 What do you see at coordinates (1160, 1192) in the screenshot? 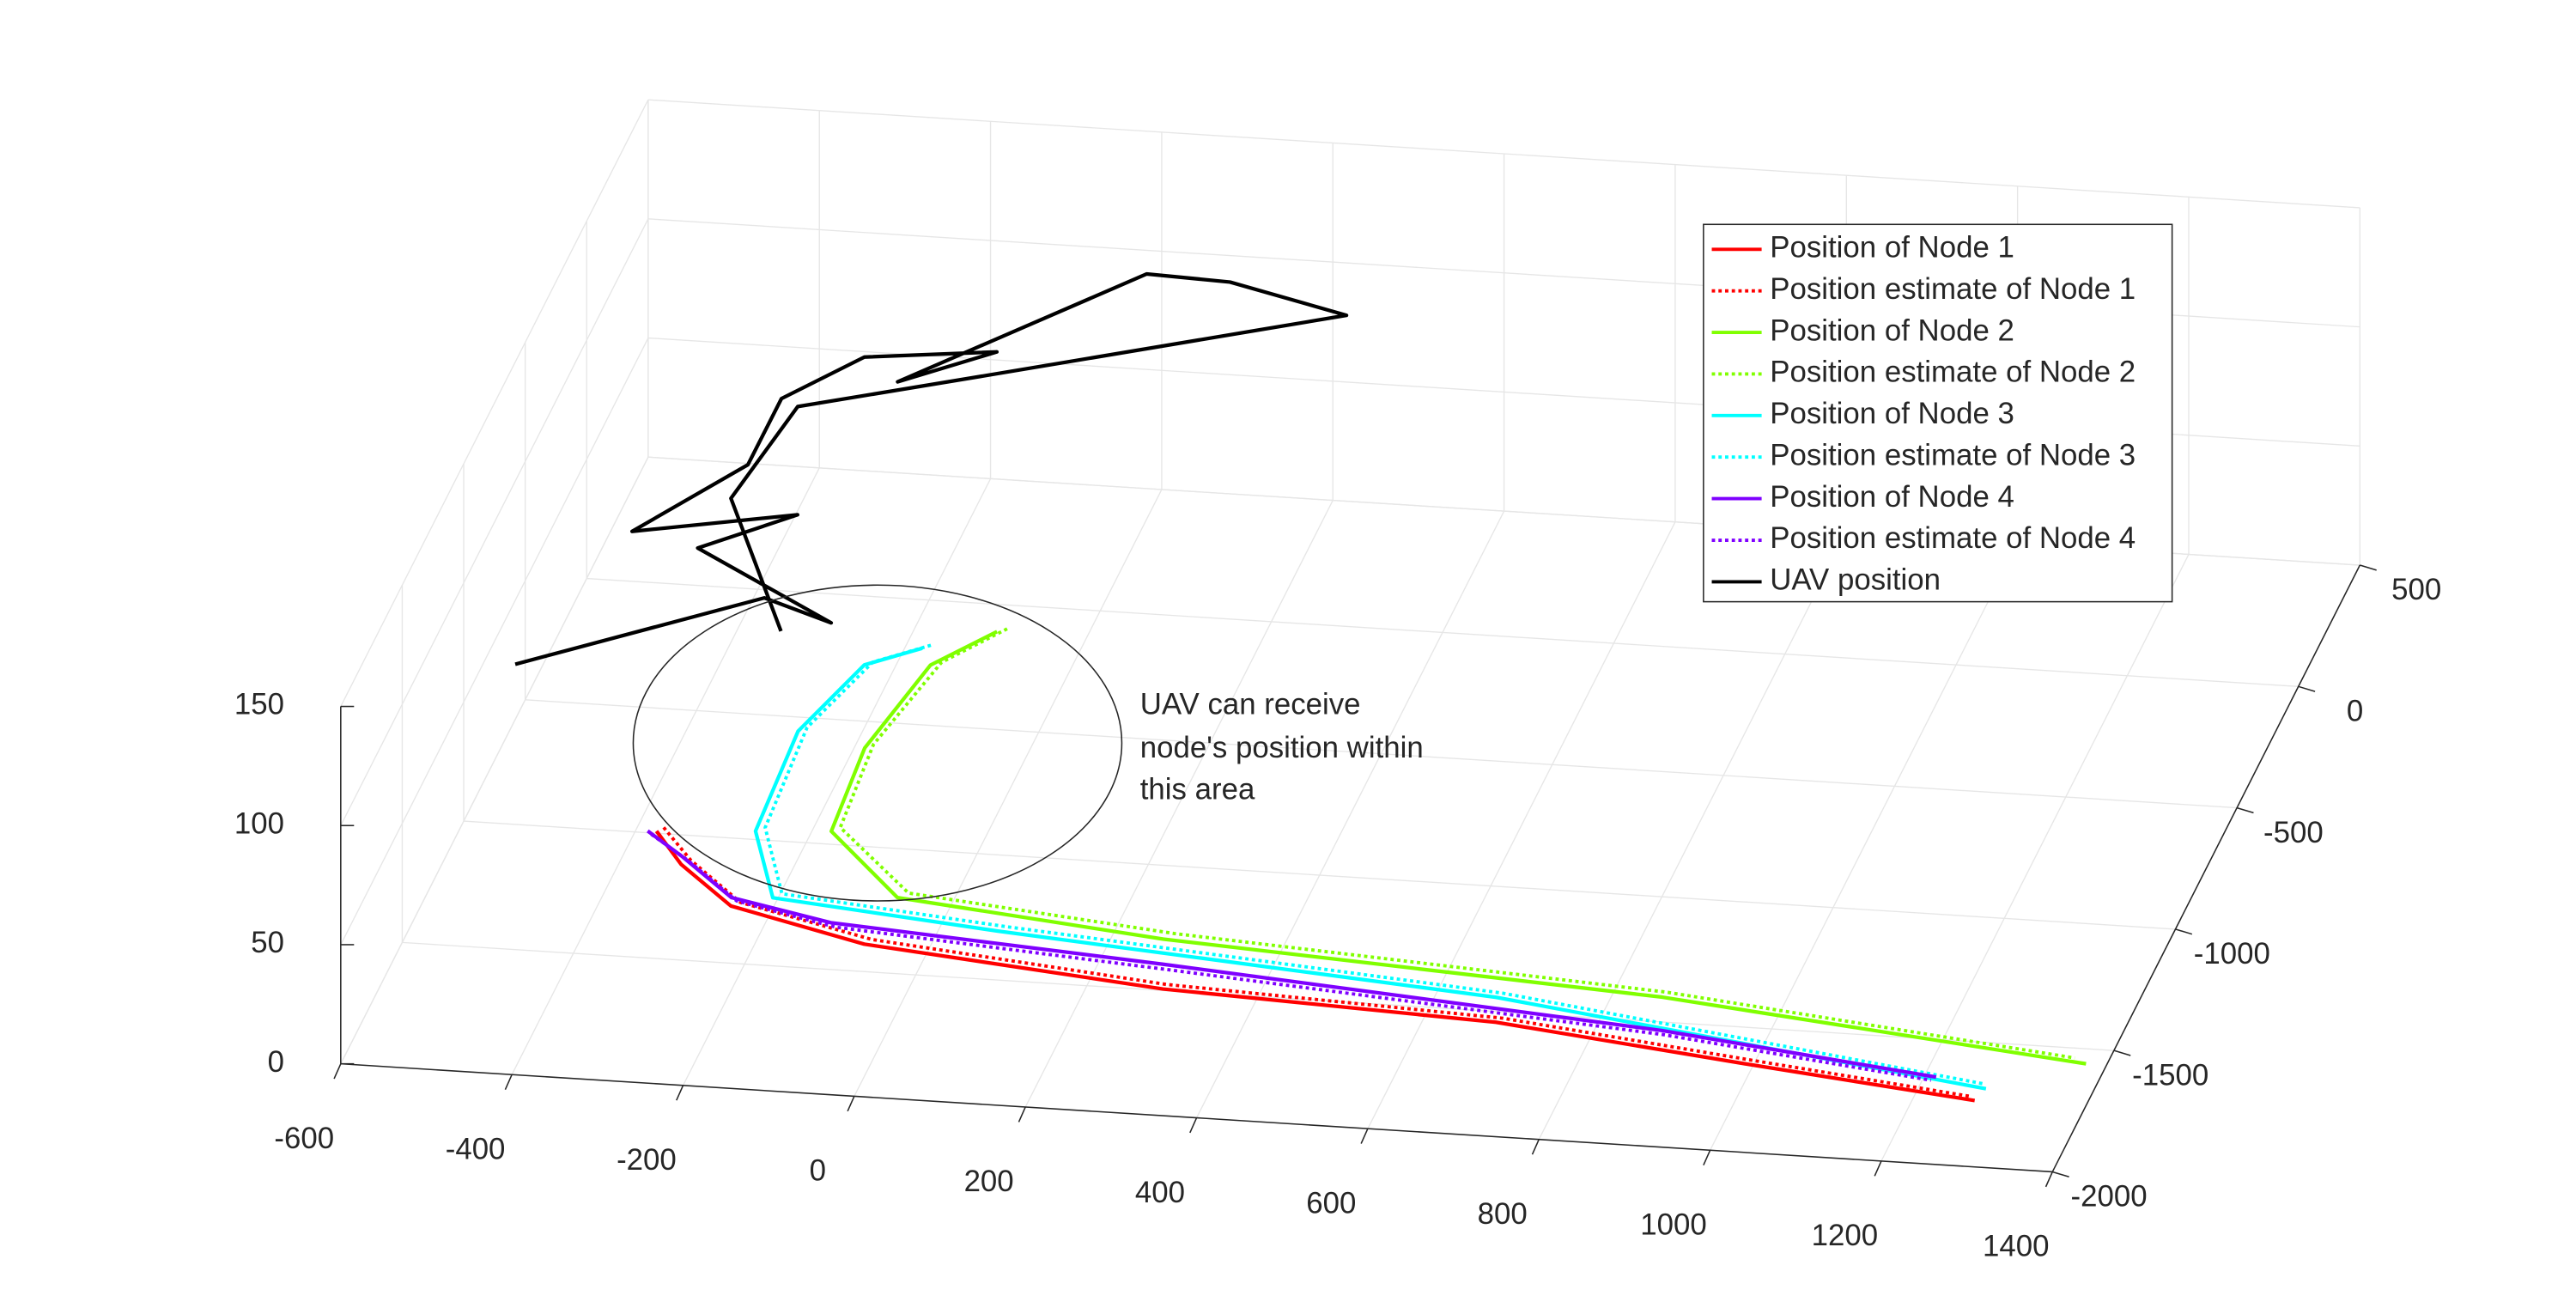
I see `x-tick-label: 400` at bounding box center [1160, 1192].